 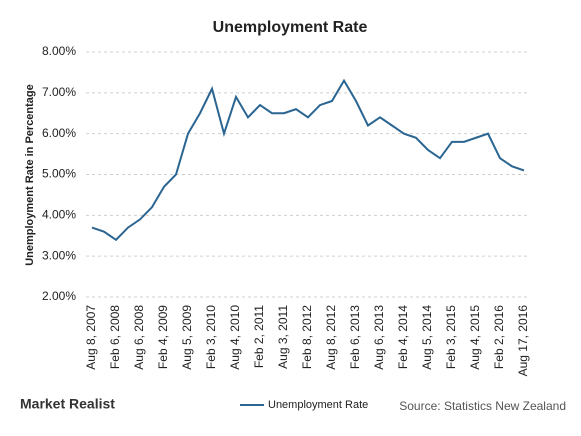 What do you see at coordinates (235, 337) in the screenshot?
I see `x-tick-label: Aug 4, 2010` at bounding box center [235, 337].